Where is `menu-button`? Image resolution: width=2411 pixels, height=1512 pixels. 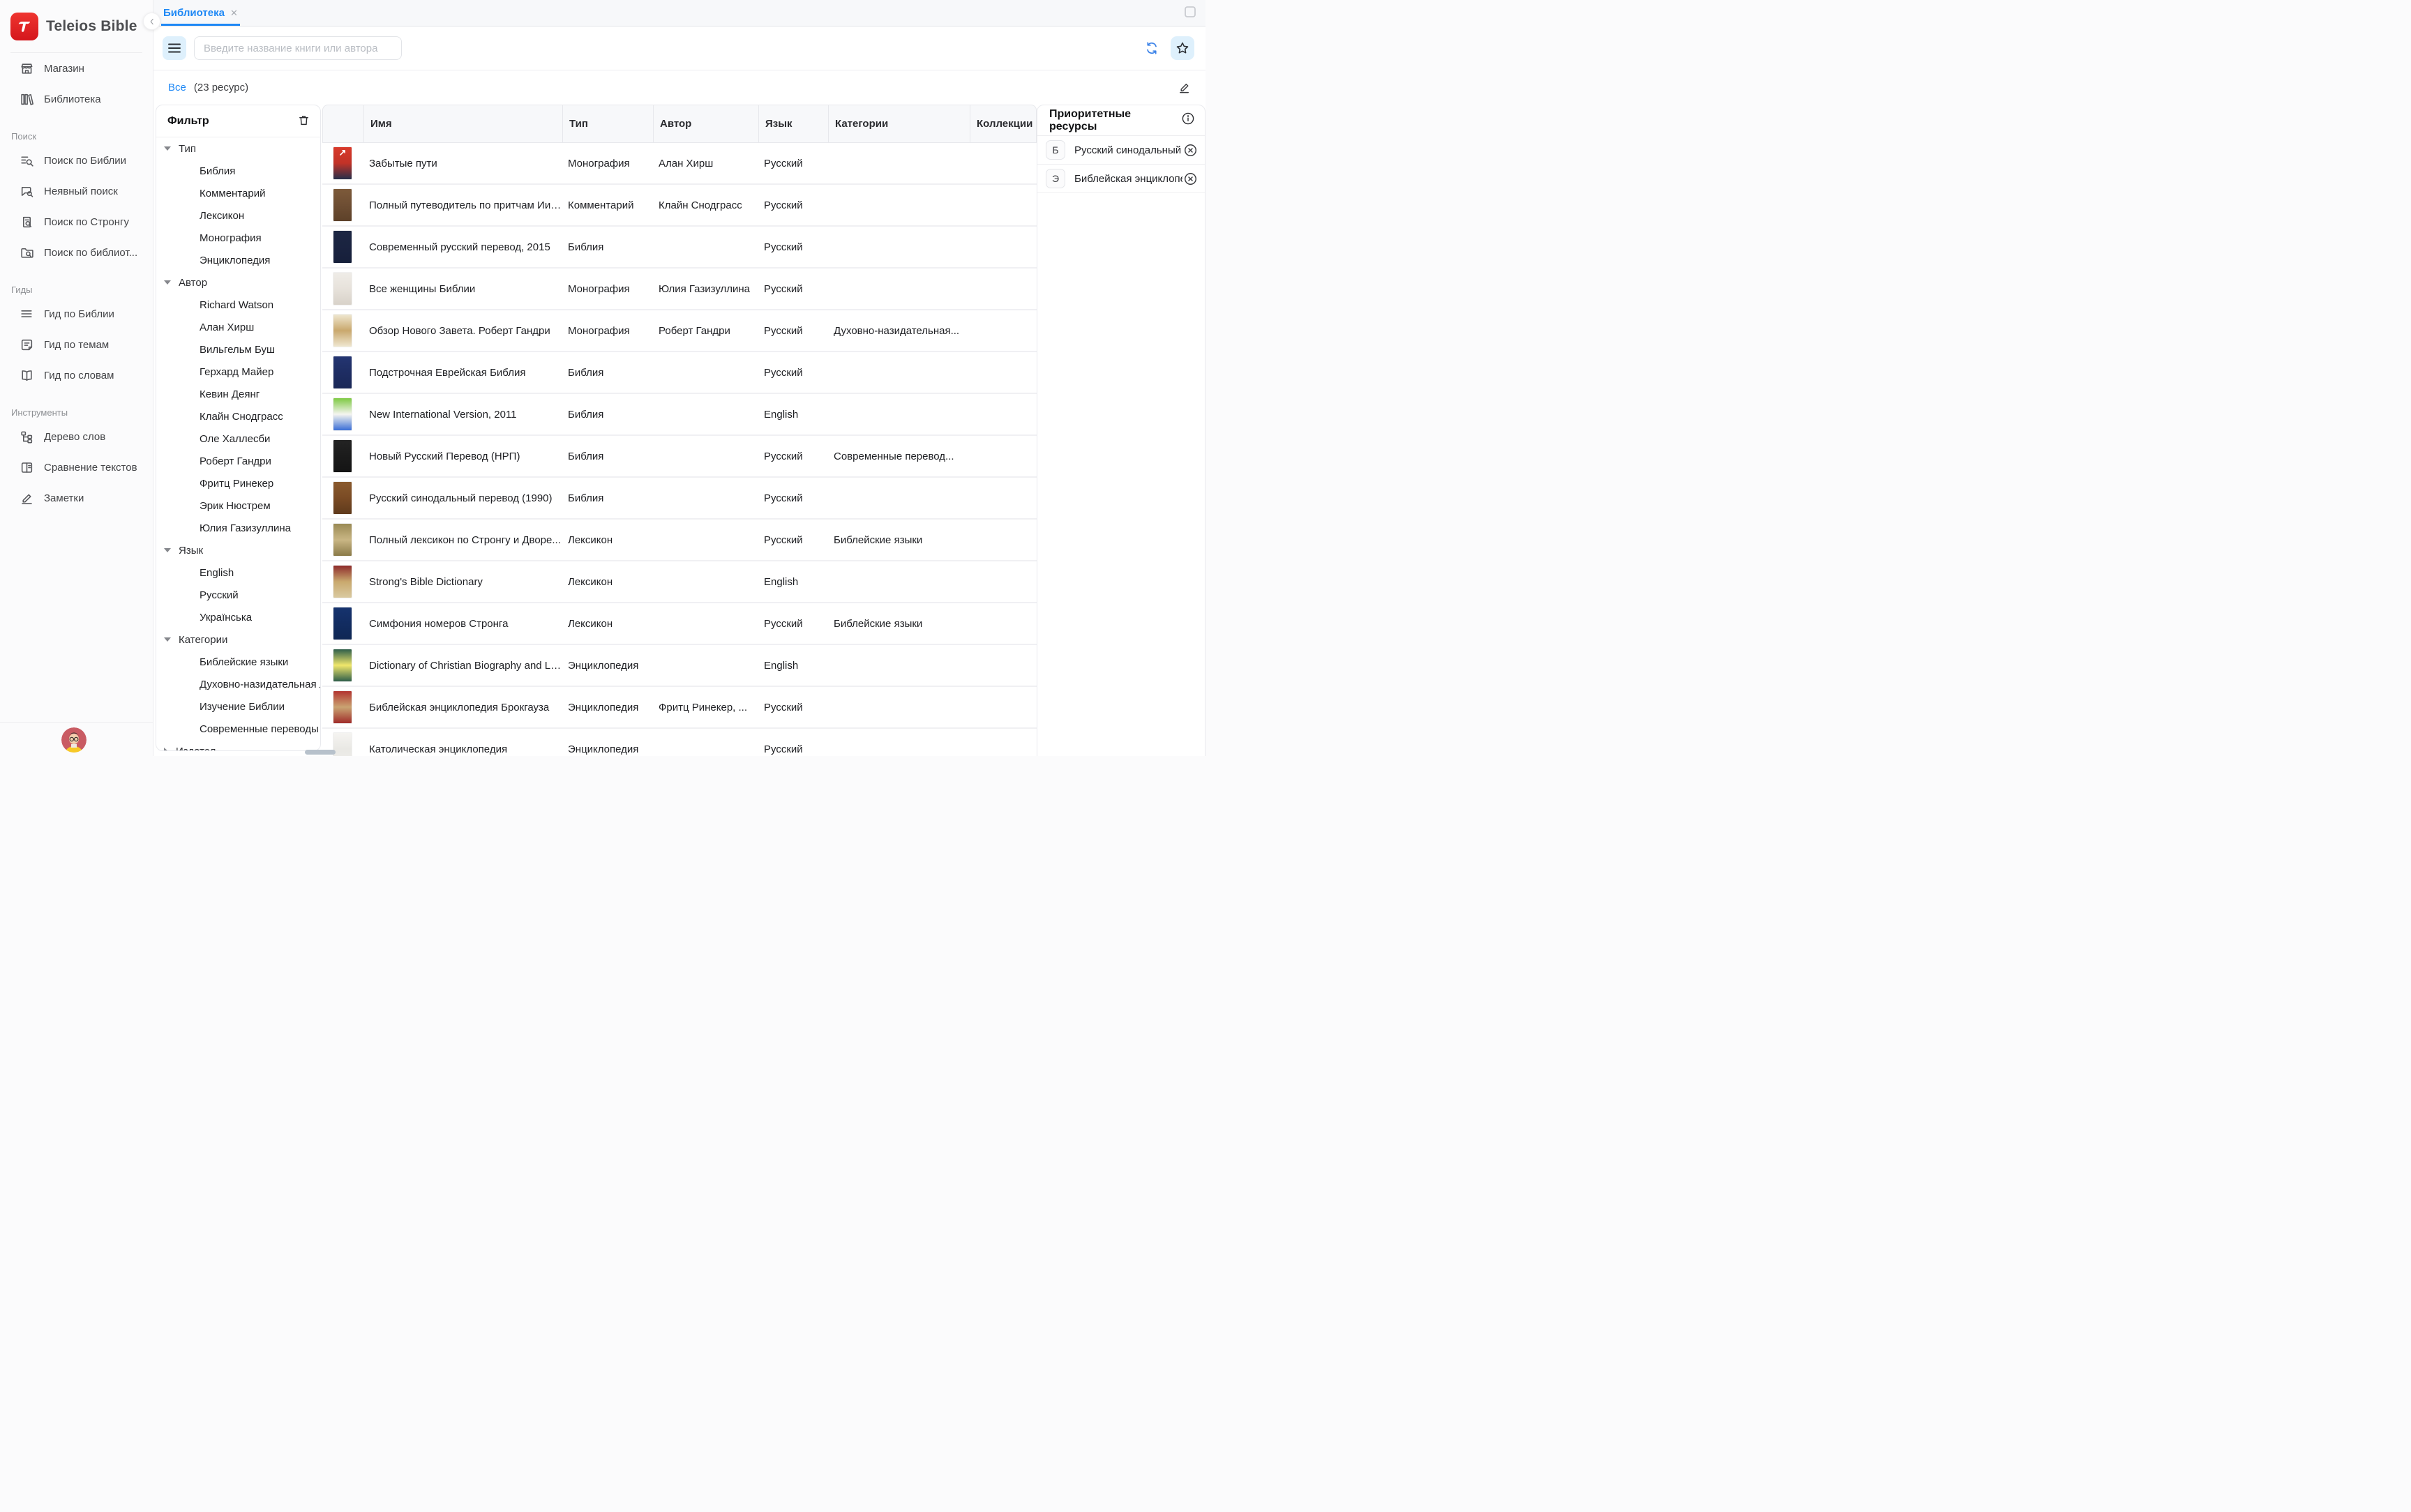
menu-button is located at coordinates (174, 48).